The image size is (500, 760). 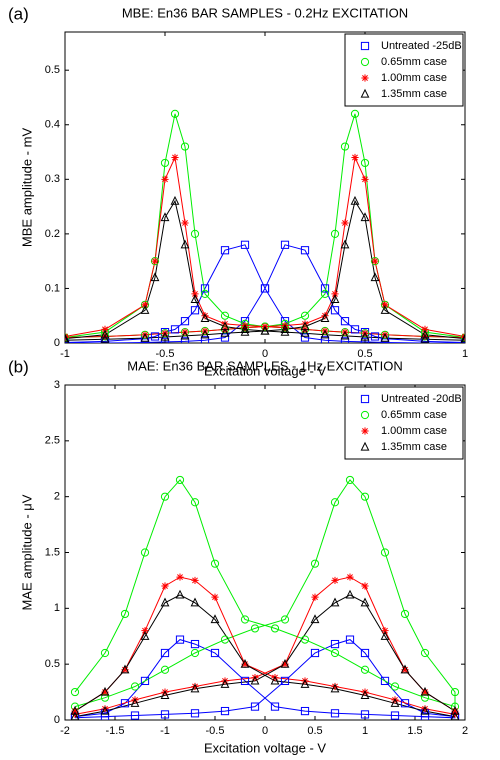 What do you see at coordinates (26, 188) in the screenshot?
I see `y-axis-label: MBE amplitude - mV` at bounding box center [26, 188].